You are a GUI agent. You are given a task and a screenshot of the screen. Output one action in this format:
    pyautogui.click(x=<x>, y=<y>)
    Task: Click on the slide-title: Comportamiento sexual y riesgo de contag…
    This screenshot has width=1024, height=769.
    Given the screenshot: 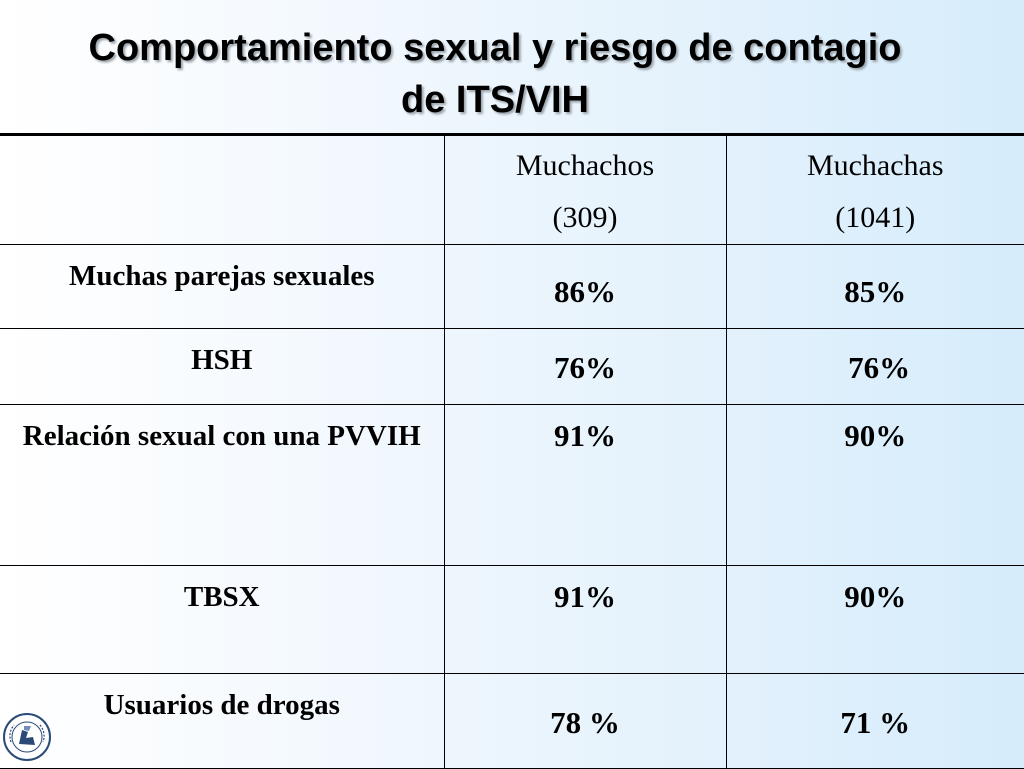 What is the action you would take?
    pyautogui.click(x=495, y=74)
    